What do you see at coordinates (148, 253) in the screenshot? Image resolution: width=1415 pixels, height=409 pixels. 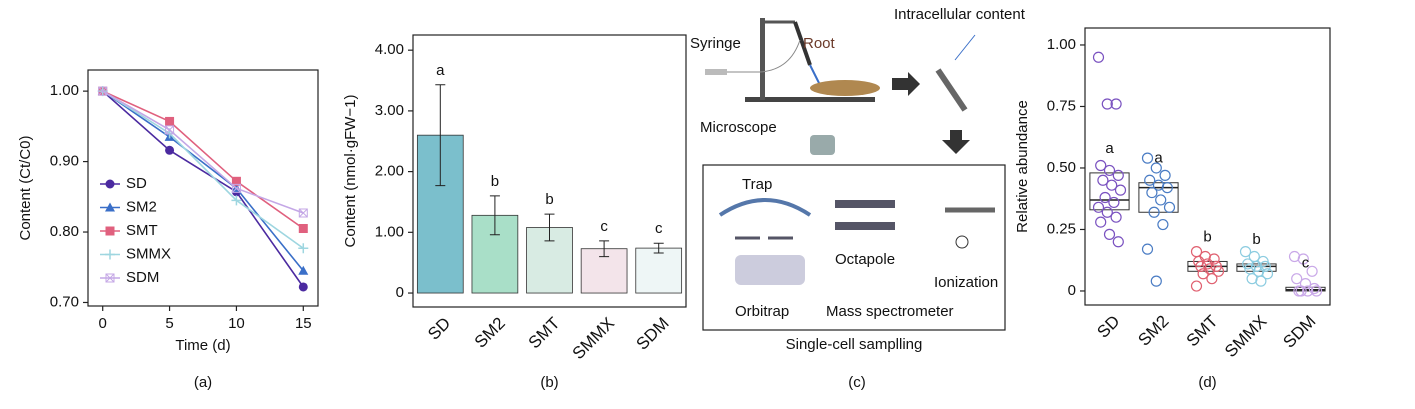 I see `legend-label: SMMX` at bounding box center [148, 253].